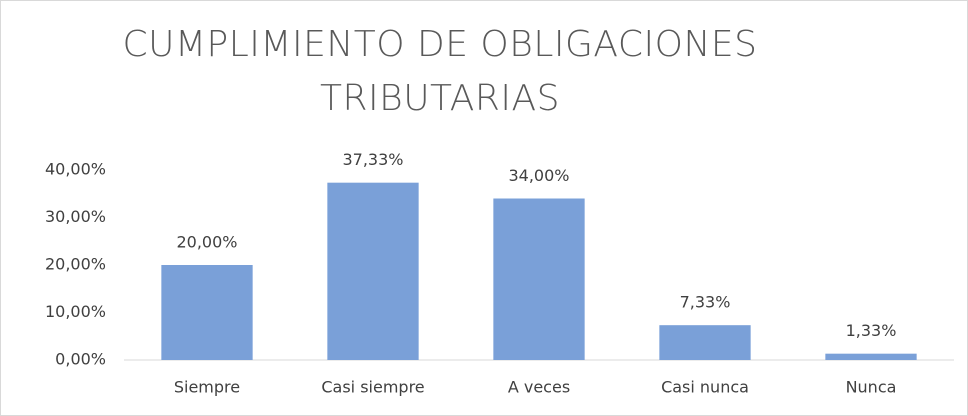  I want to click on y-tick-label: 10,00%, so click(75, 311).